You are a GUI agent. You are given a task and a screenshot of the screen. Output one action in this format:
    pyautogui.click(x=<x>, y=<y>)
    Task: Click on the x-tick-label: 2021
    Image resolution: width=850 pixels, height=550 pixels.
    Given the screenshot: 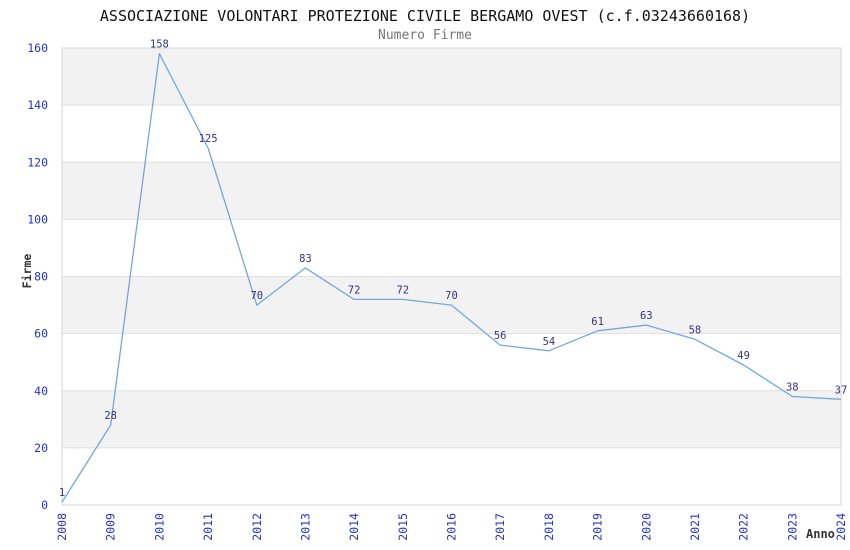 What is the action you would take?
    pyautogui.click(x=695, y=527)
    